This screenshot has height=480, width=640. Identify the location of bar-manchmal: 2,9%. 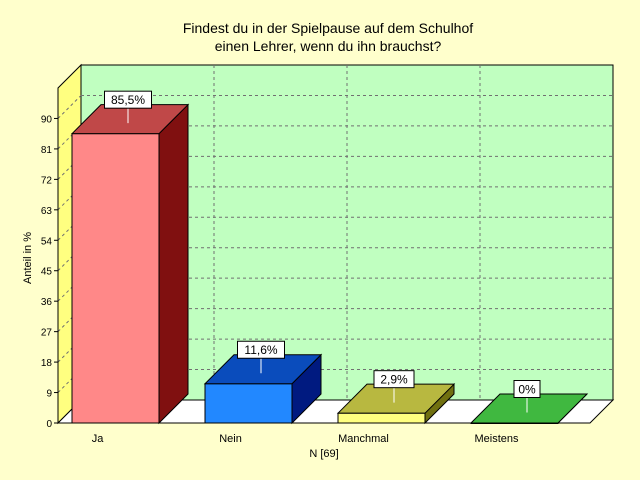
(396, 397).